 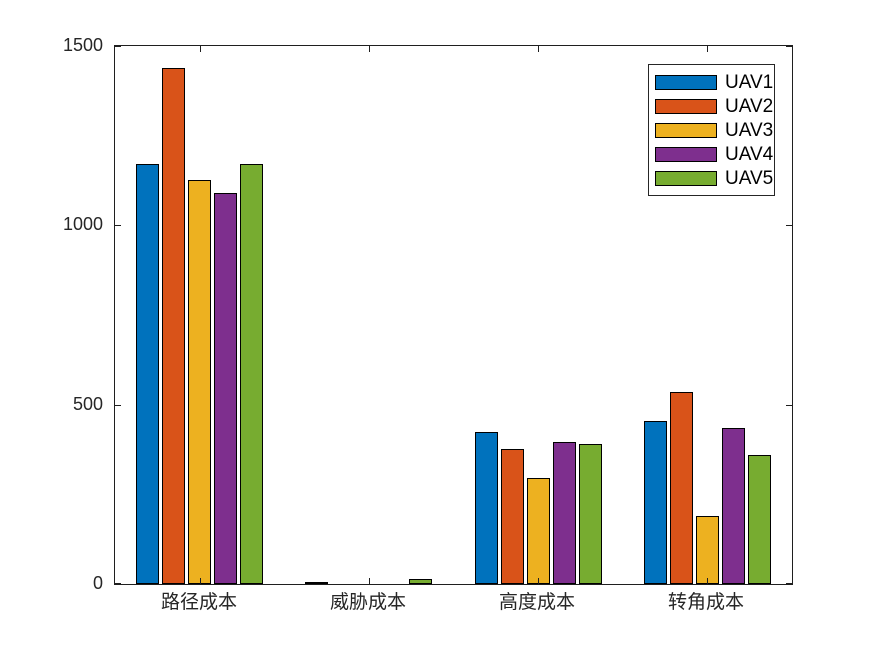 What do you see at coordinates (686, 82) in the screenshot?
I see `legend-swatch-UAV1` at bounding box center [686, 82].